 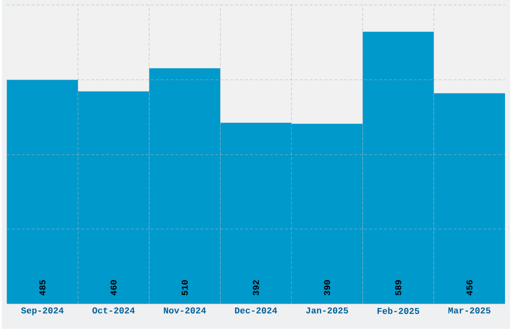 What do you see at coordinates (185, 311) in the screenshot?
I see `x-tick-label: Nov-2024` at bounding box center [185, 311].